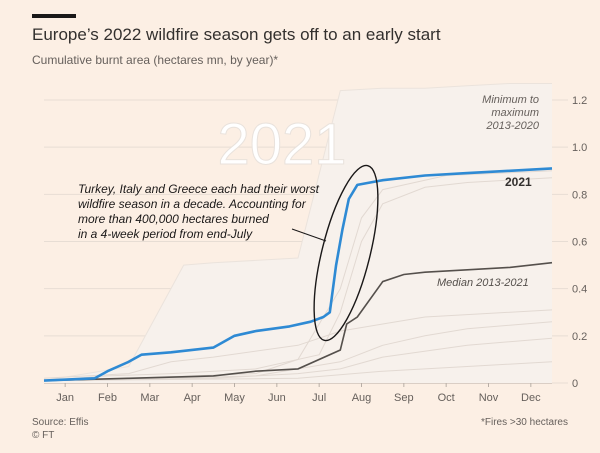 This screenshot has width=600, height=453. Describe the element at coordinates (524, 422) in the screenshot. I see `footnote-text: *Fires >30 hectares` at that location.